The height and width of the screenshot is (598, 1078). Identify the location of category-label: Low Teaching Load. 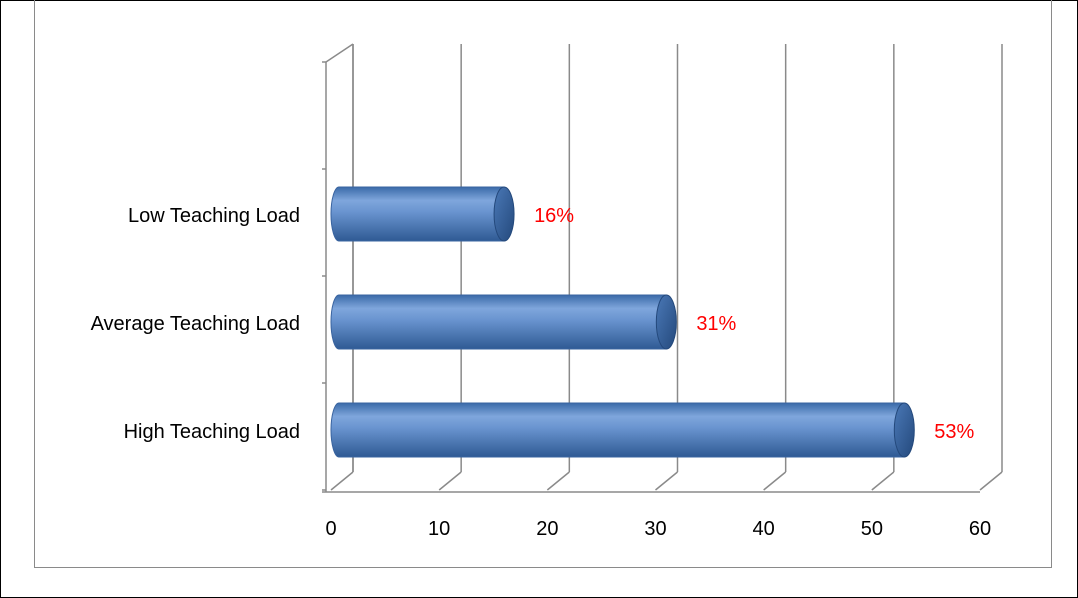
(214, 216).